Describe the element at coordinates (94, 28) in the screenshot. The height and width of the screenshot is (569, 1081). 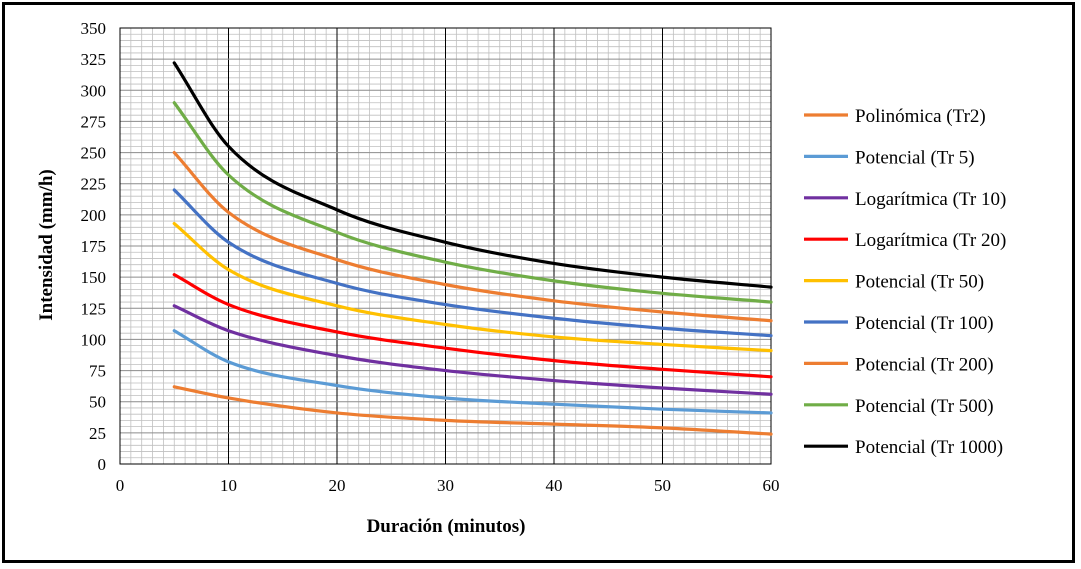
I see `y-tick-label: 350` at that location.